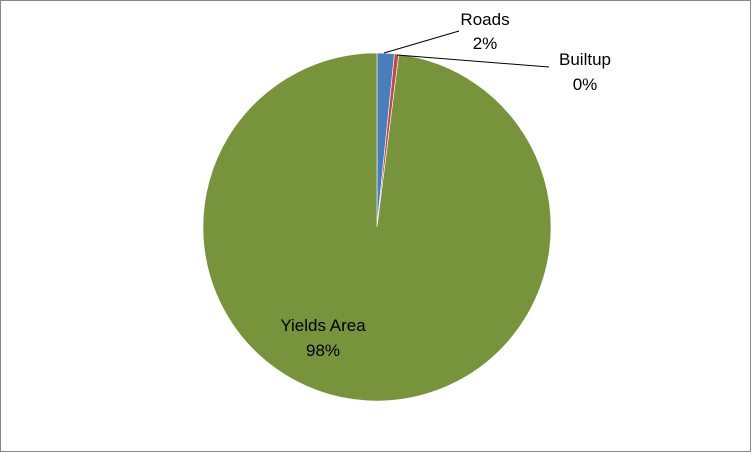  I want to click on label-builtup-name: Builtup, so click(585, 59).